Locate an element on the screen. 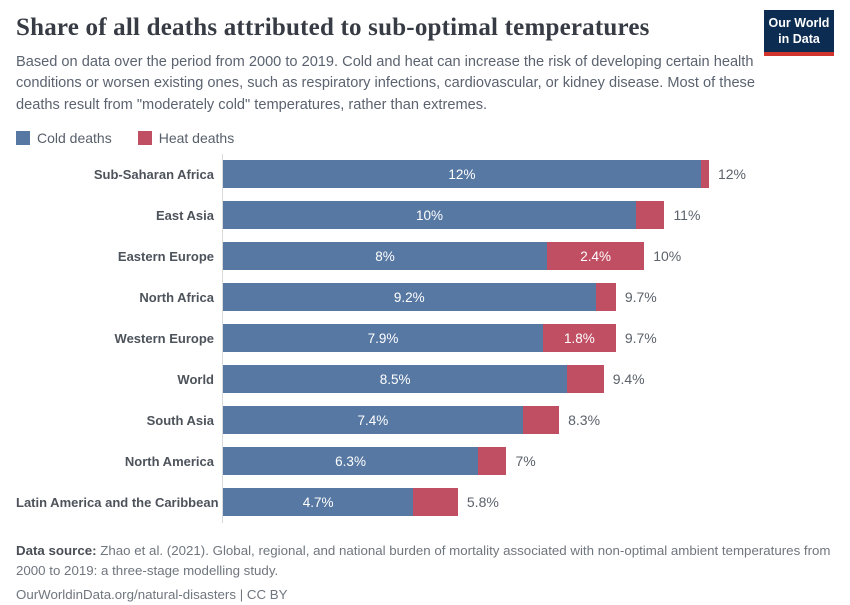  cold-value-label: 8.5% is located at coordinates (395, 379).